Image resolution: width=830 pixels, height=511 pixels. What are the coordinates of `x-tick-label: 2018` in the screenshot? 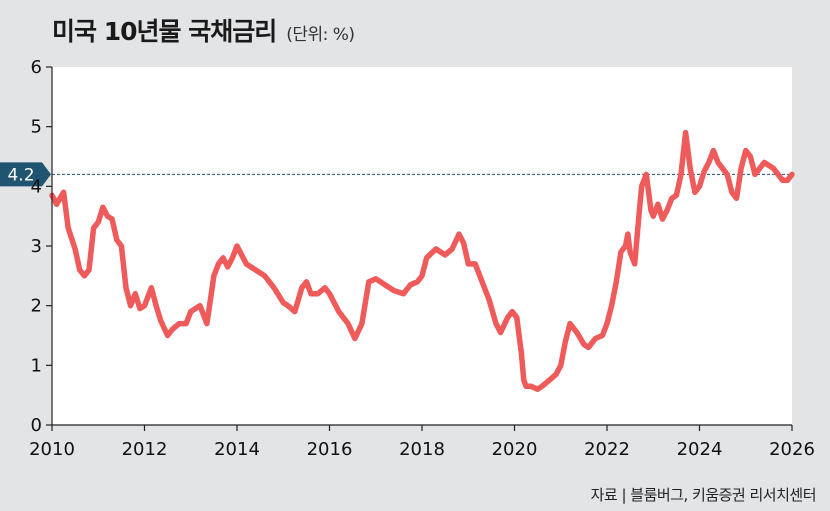 It's located at (422, 449).